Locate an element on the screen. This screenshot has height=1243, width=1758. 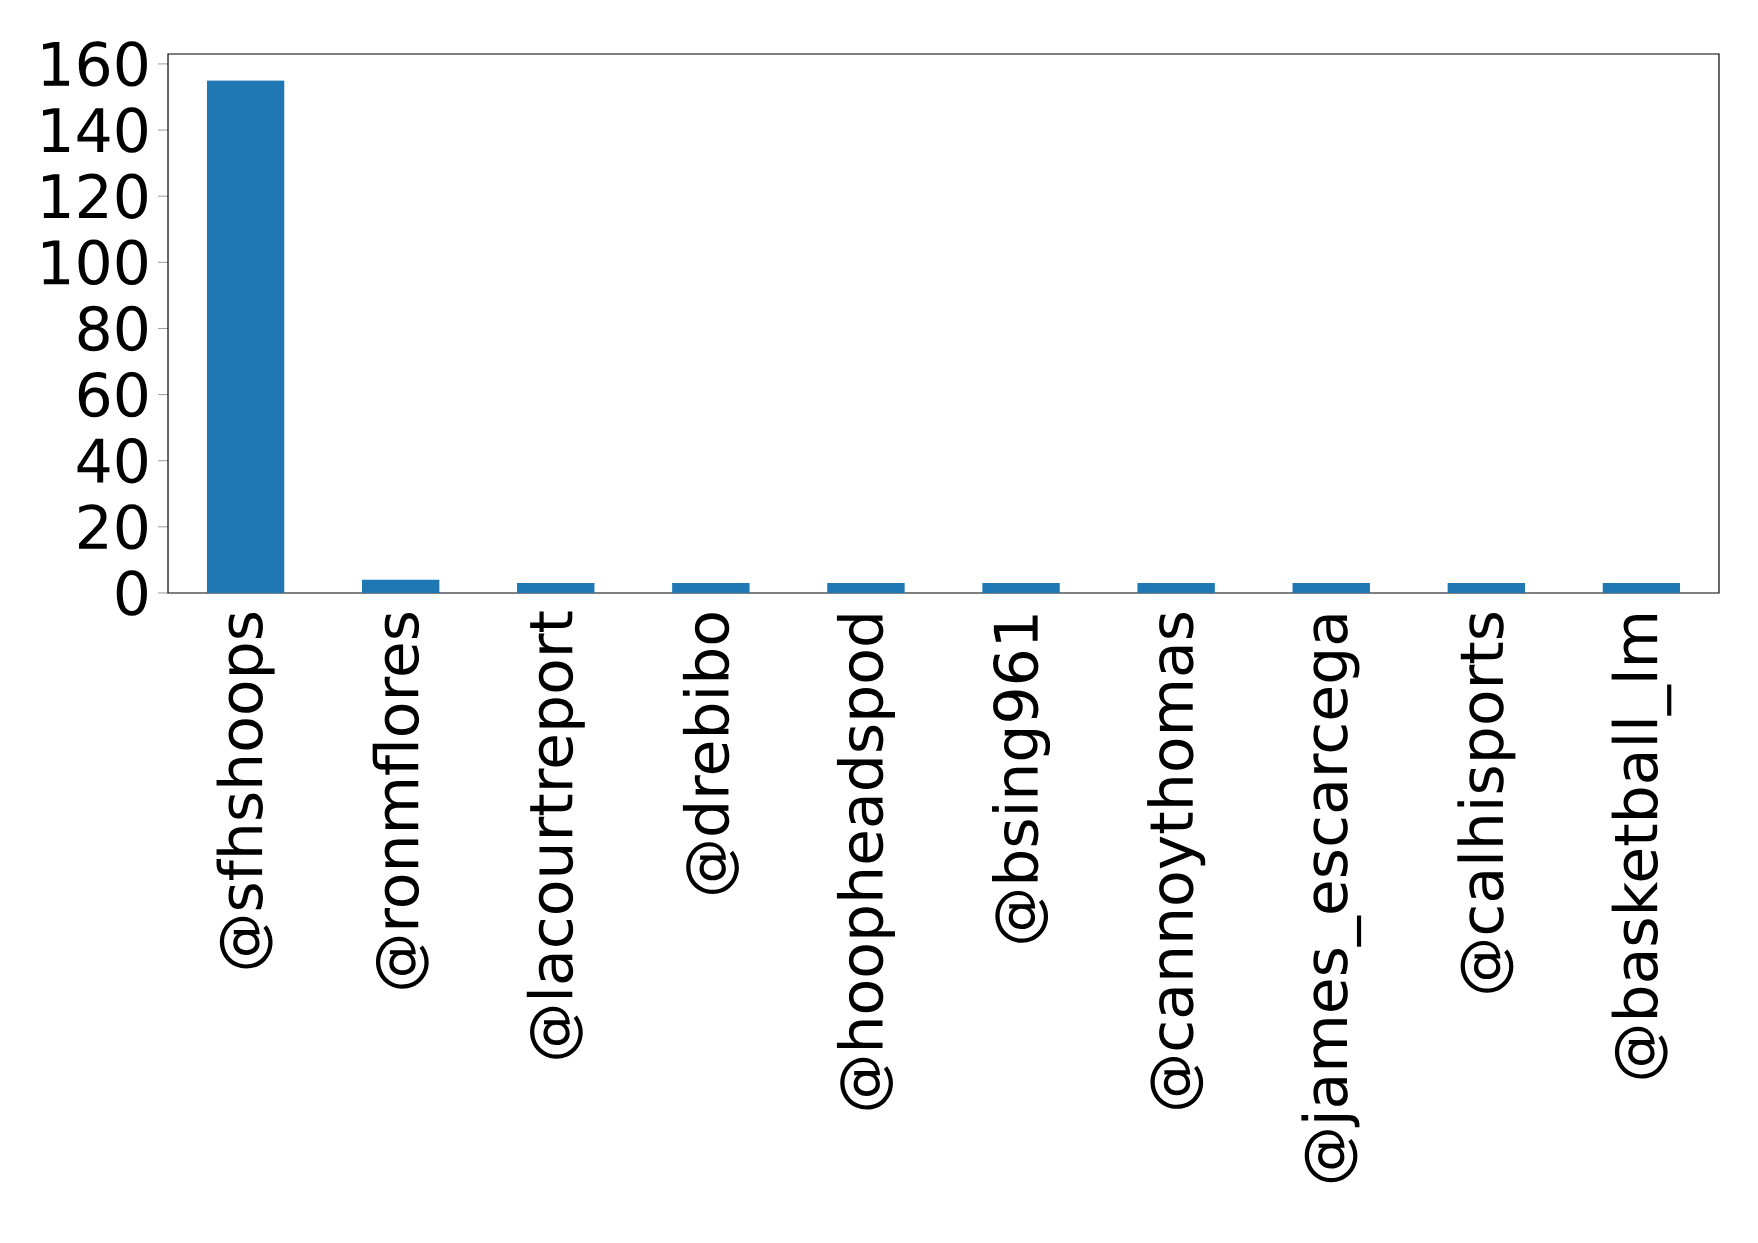
y-tick-label: 160 is located at coordinates (95, 64).